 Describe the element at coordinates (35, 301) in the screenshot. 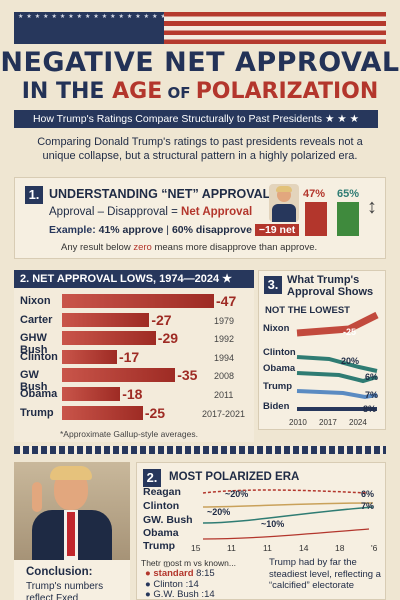

I see `bar-label: Nixon` at that location.